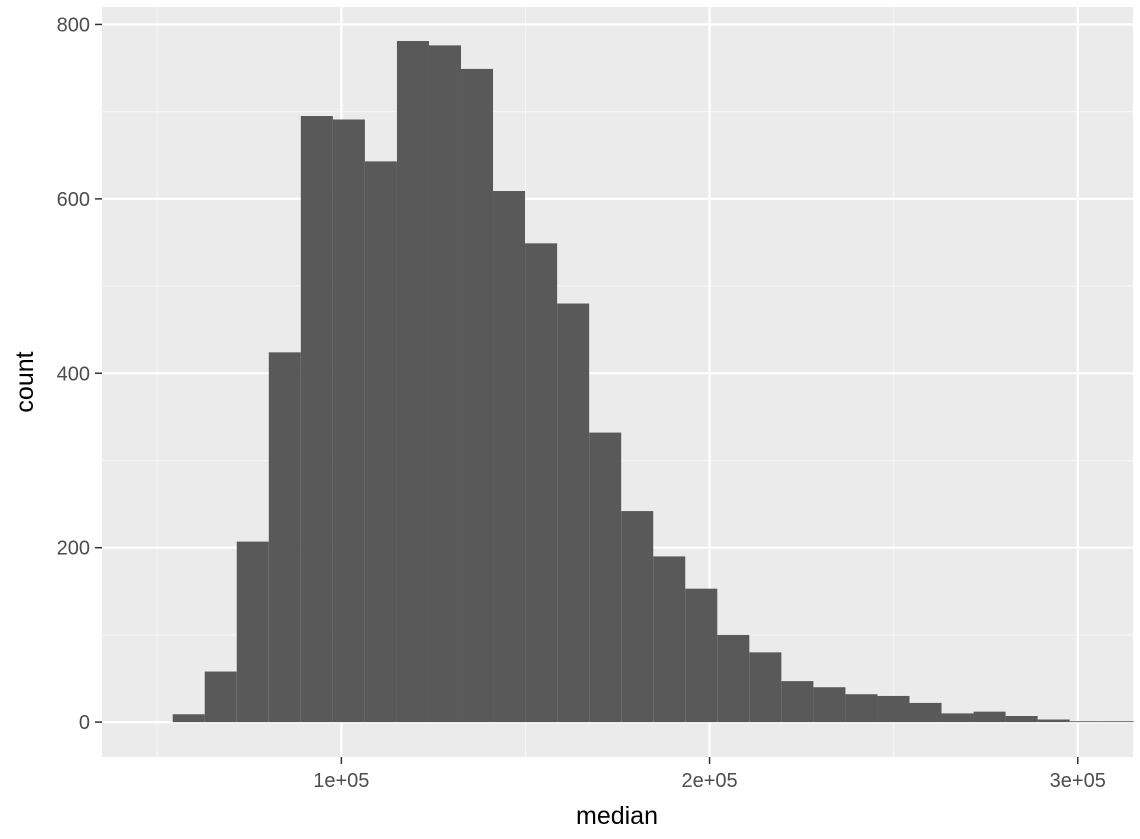  I want to click on x-axis: 1e+05 2e+05 3e+05, so click(709, 774).